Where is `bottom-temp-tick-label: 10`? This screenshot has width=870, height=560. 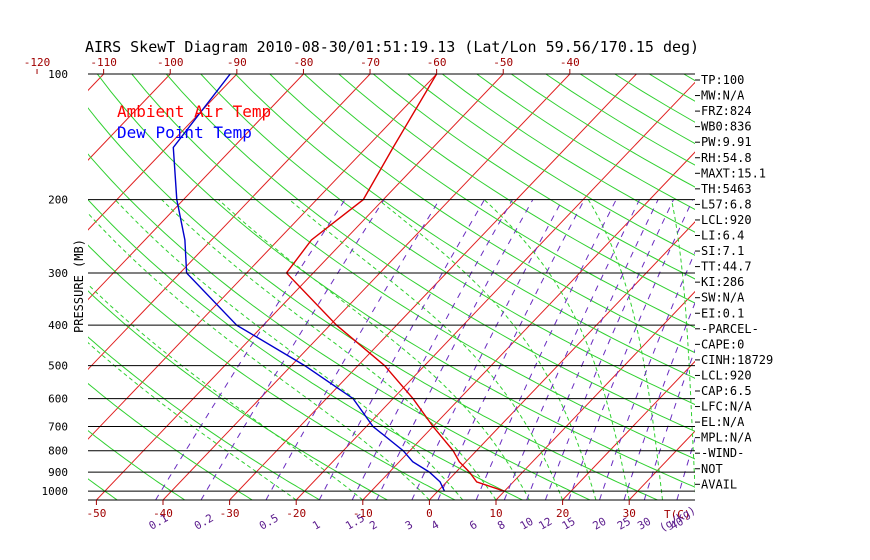
bottom-temp-tick-label: 10 is located at coordinates (495, 513).